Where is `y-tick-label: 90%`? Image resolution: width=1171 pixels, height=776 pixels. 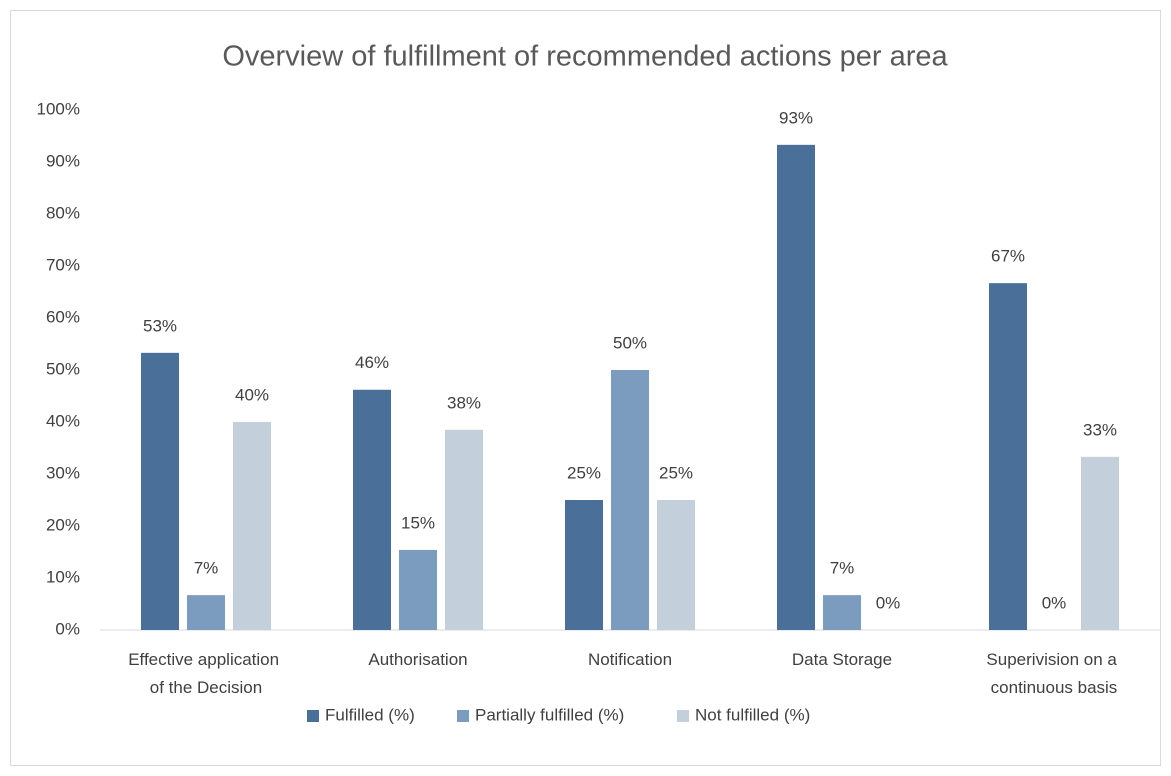
y-tick-label: 90% is located at coordinates (63, 160).